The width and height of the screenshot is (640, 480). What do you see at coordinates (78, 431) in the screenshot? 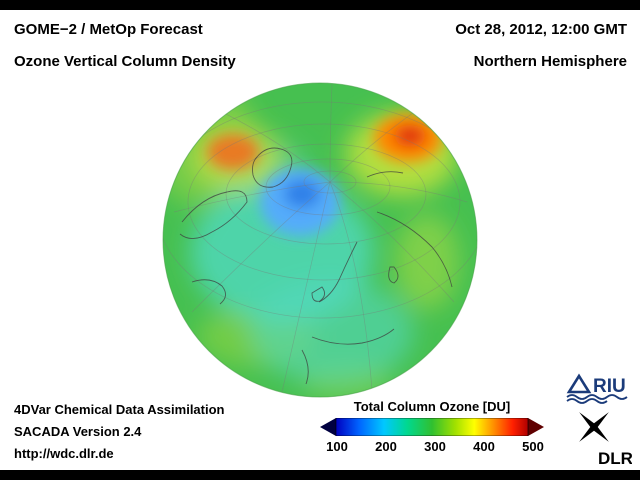
I see `version-label: SACADA Version 2.4` at bounding box center [78, 431].